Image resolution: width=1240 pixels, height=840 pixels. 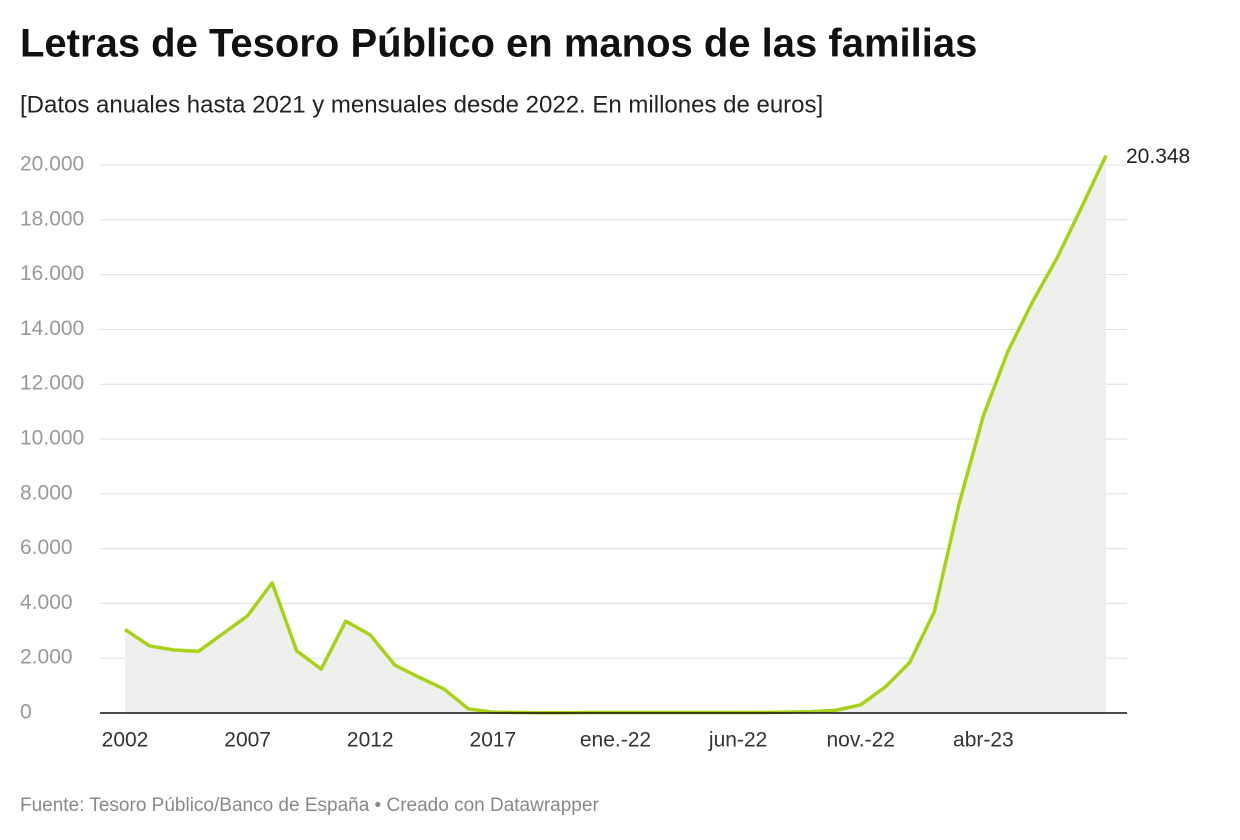 I want to click on y-tick-label: 16.000, so click(x=52, y=273).